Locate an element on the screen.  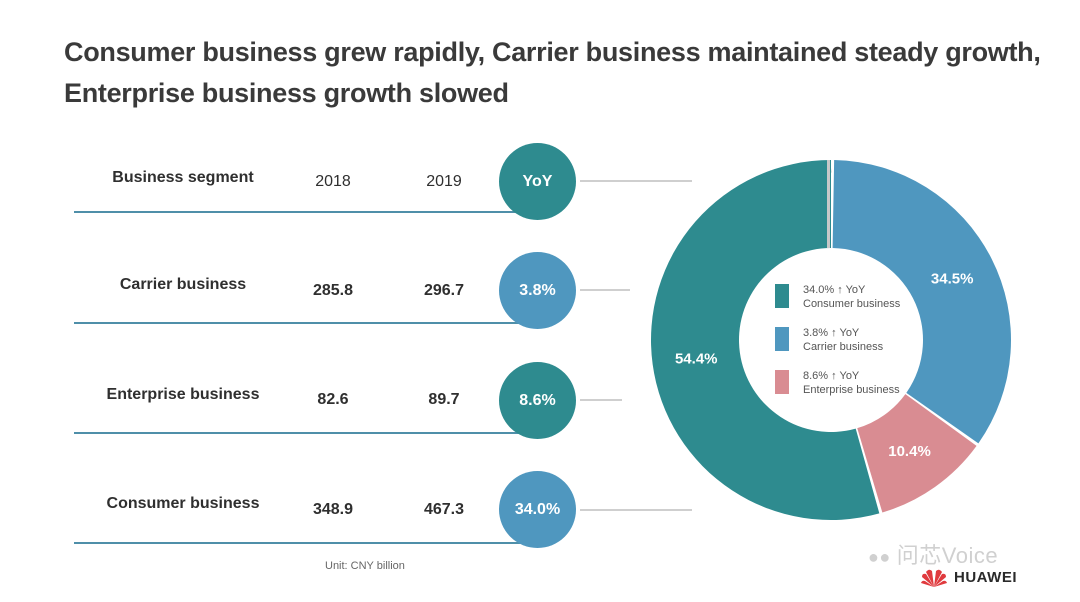
value-2018: 285.8 is located at coordinates (333, 290).